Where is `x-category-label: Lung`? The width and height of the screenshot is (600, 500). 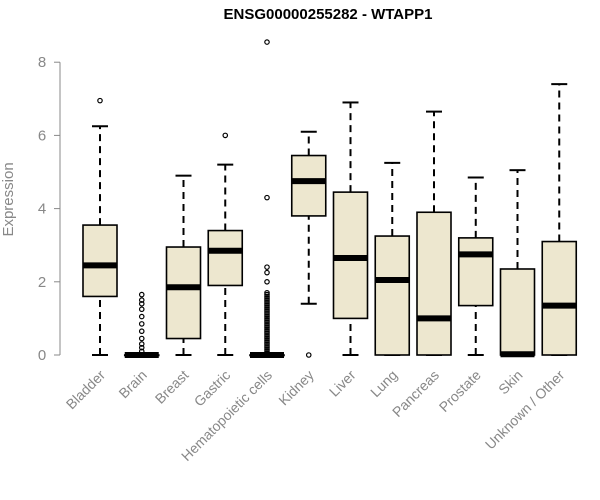
x-category-label: Lung is located at coordinates (383, 383).